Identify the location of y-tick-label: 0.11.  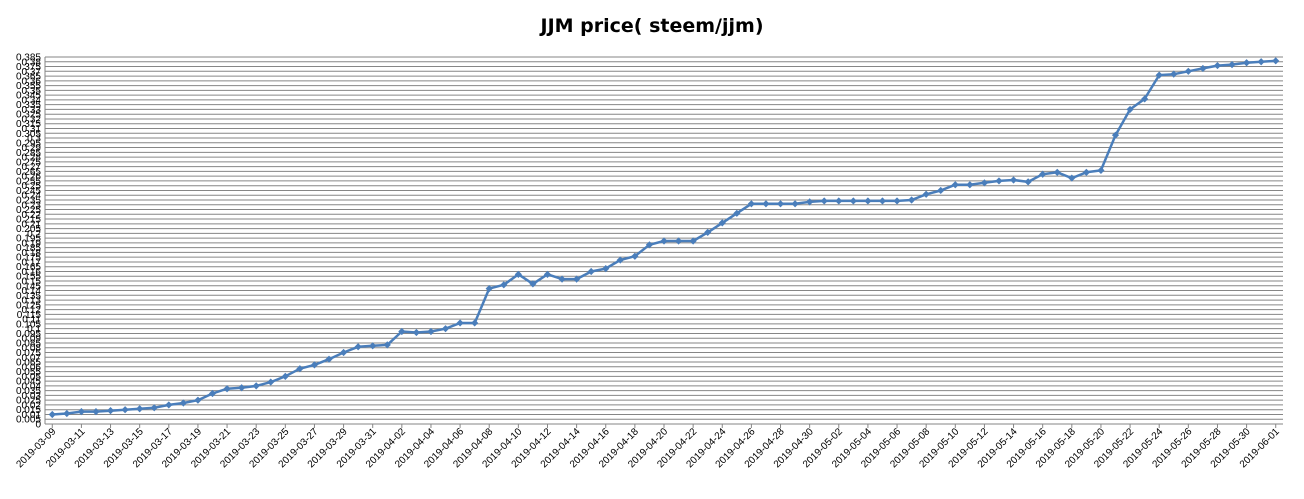
(31, 320).